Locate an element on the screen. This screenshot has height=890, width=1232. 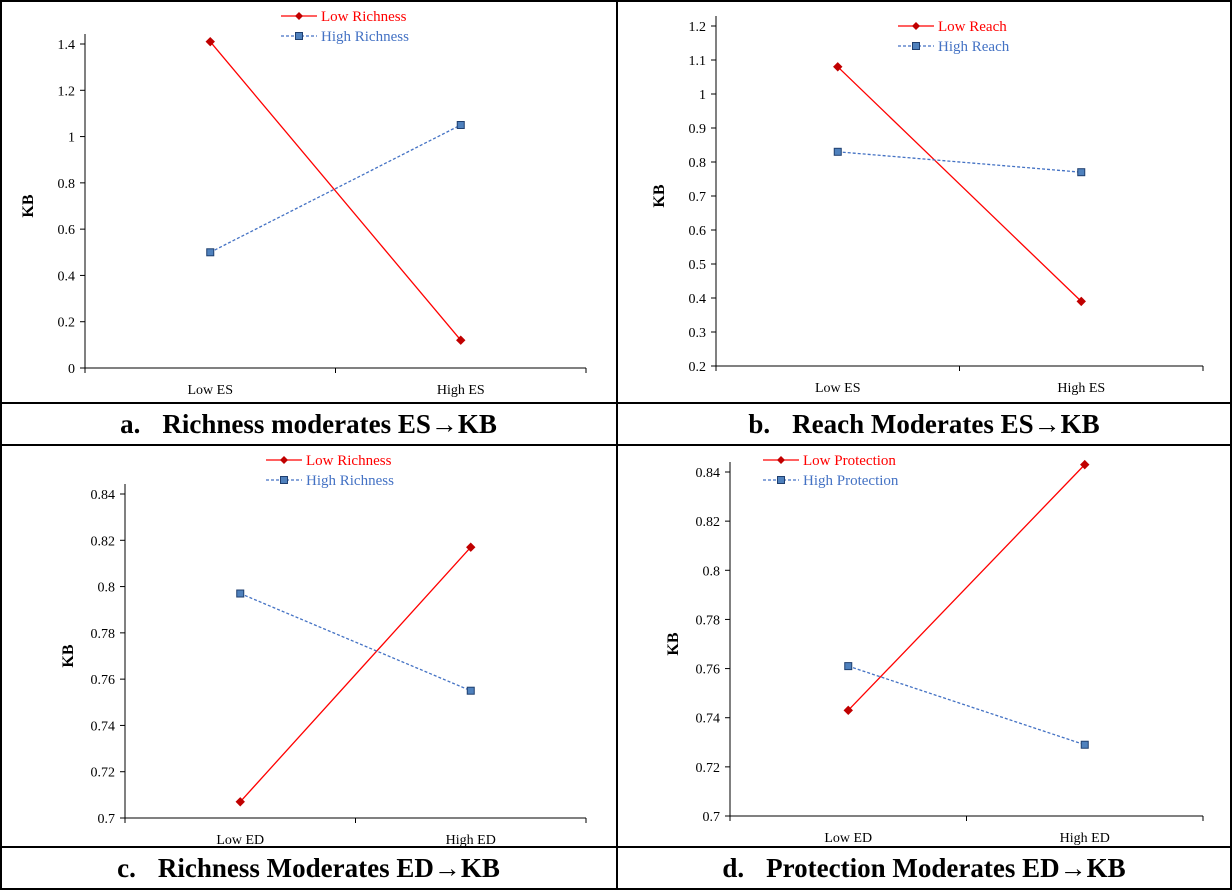
chart-a-y-axis-title: KB is located at coordinates (28, 205).